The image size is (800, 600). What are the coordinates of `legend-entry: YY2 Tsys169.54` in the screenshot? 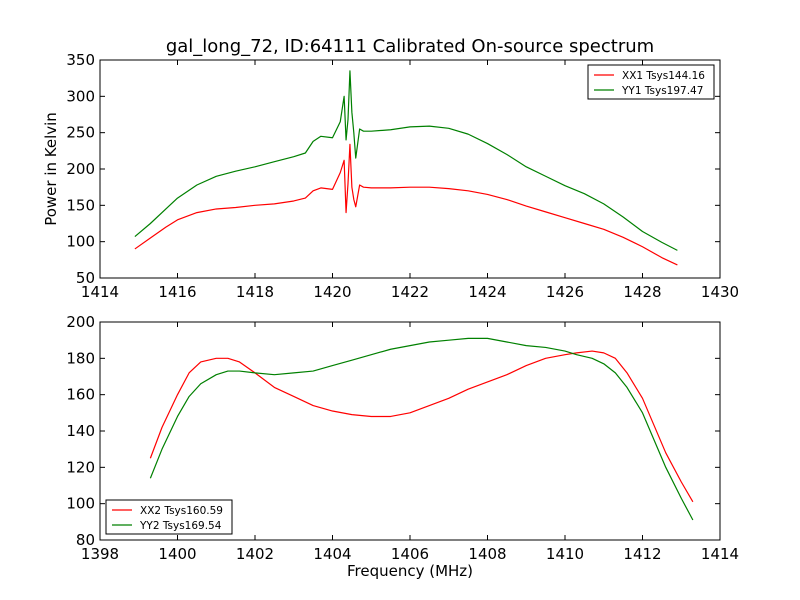 It's located at (180, 526).